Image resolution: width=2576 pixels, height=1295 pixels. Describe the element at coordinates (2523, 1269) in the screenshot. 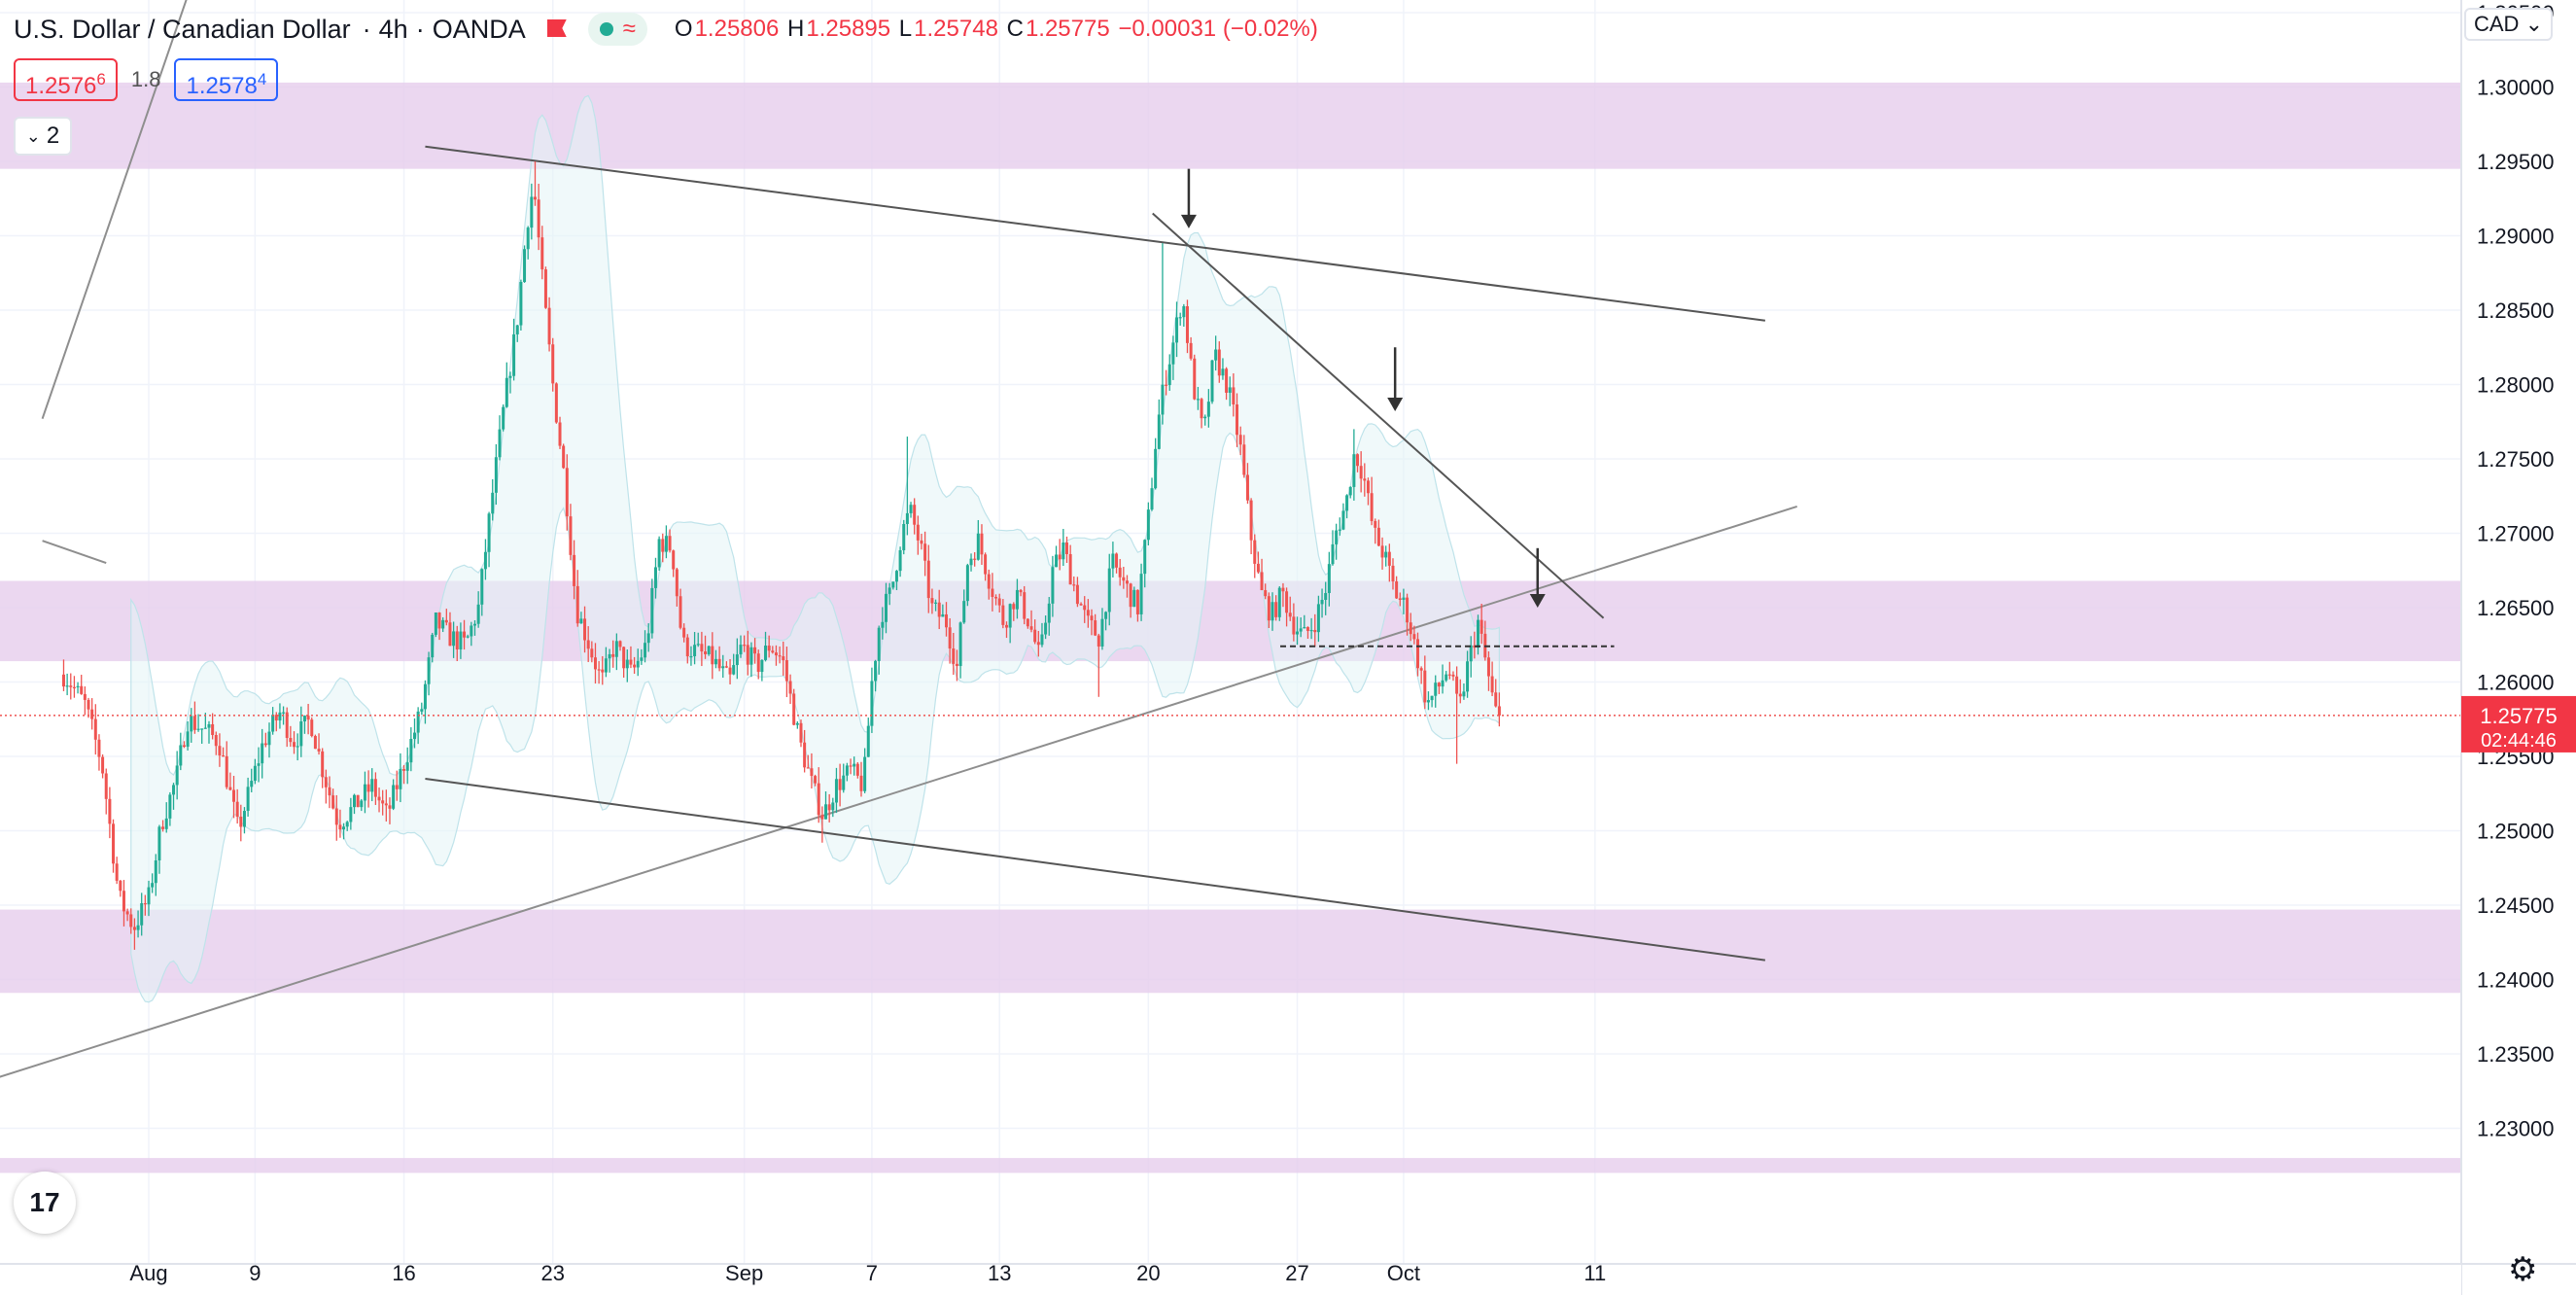

I see `settings-icon: ⚙` at that location.